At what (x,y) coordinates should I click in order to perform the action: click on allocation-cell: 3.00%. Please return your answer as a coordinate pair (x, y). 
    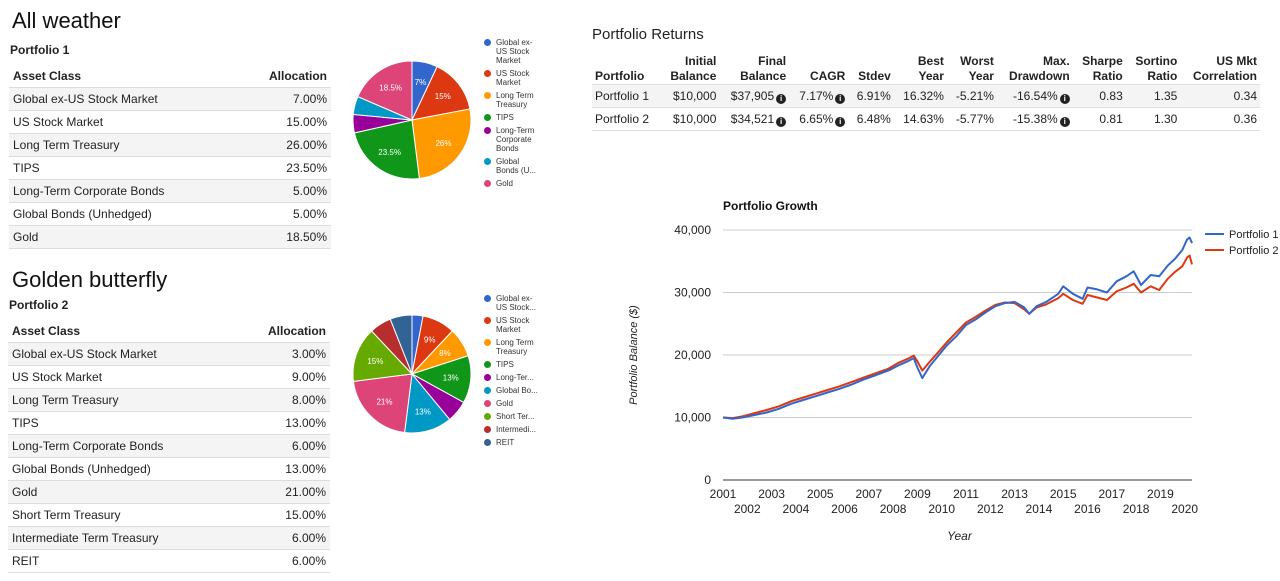
    Looking at the image, I should click on (282, 354).